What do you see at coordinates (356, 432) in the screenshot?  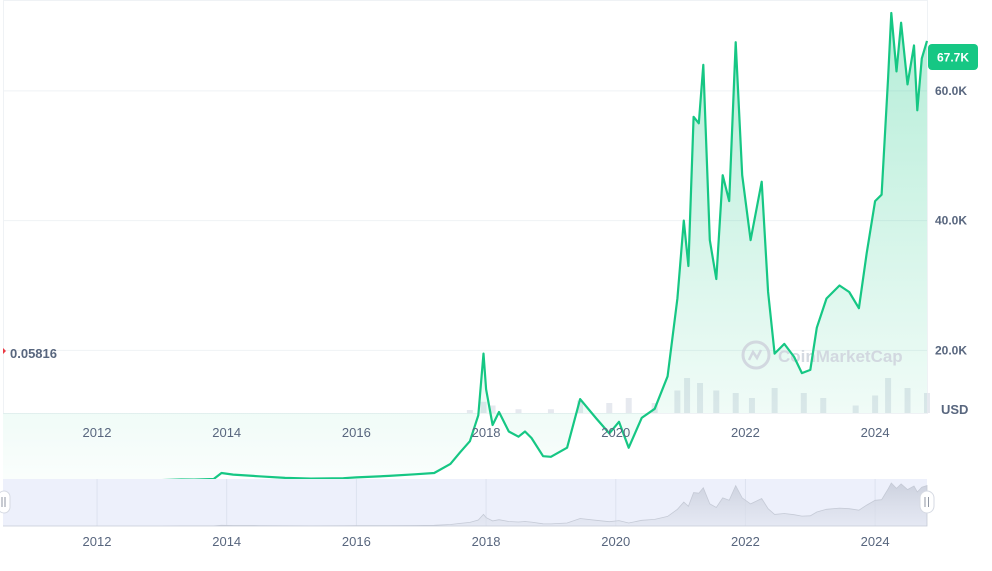 I see `x-tick-label: 2016` at bounding box center [356, 432].